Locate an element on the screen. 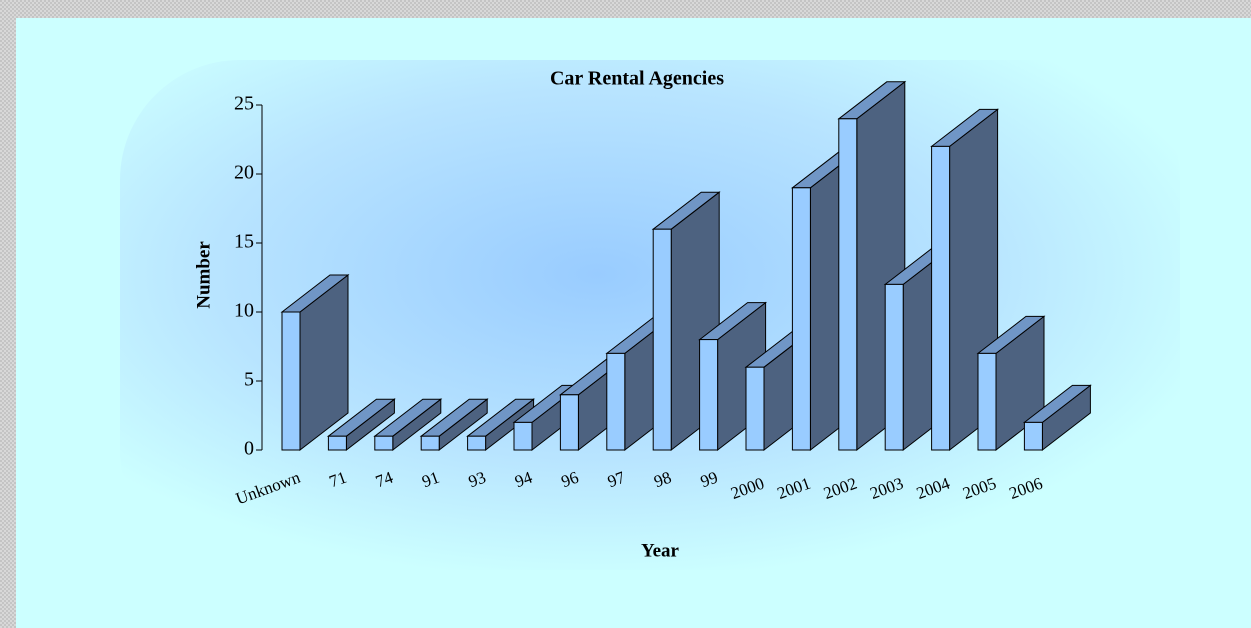 This screenshot has height=628, width=1251. x-tick-label: 74 is located at coordinates (384, 479).